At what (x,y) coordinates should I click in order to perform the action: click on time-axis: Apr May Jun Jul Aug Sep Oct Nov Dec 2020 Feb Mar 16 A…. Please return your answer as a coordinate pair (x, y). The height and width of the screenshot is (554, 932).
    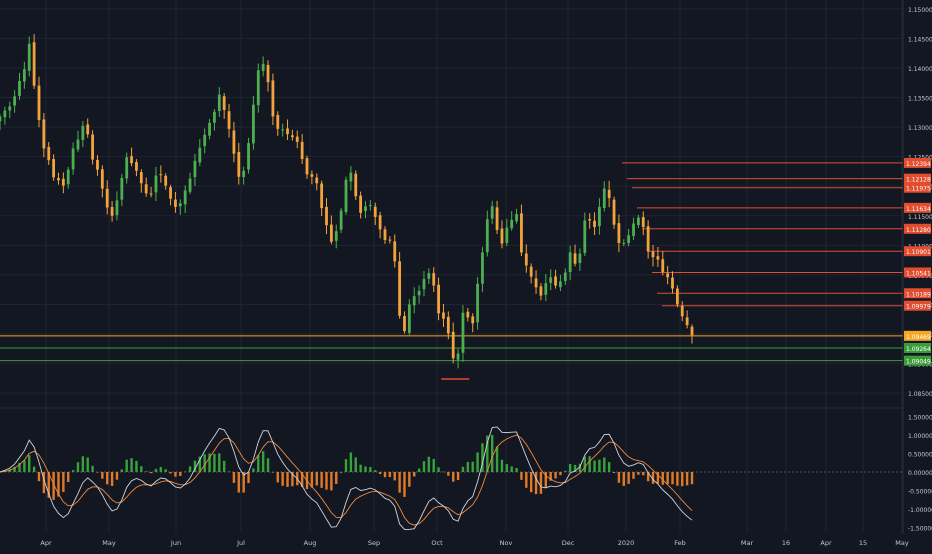
    Looking at the image, I should click on (474, 543).